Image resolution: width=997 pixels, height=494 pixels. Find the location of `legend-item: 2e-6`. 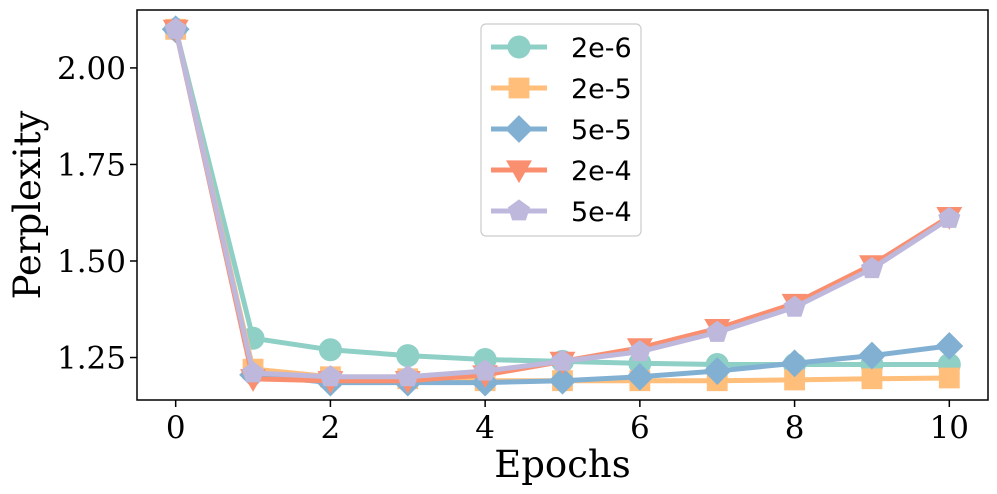

legend-item: 2e-6 is located at coordinates (561, 48).